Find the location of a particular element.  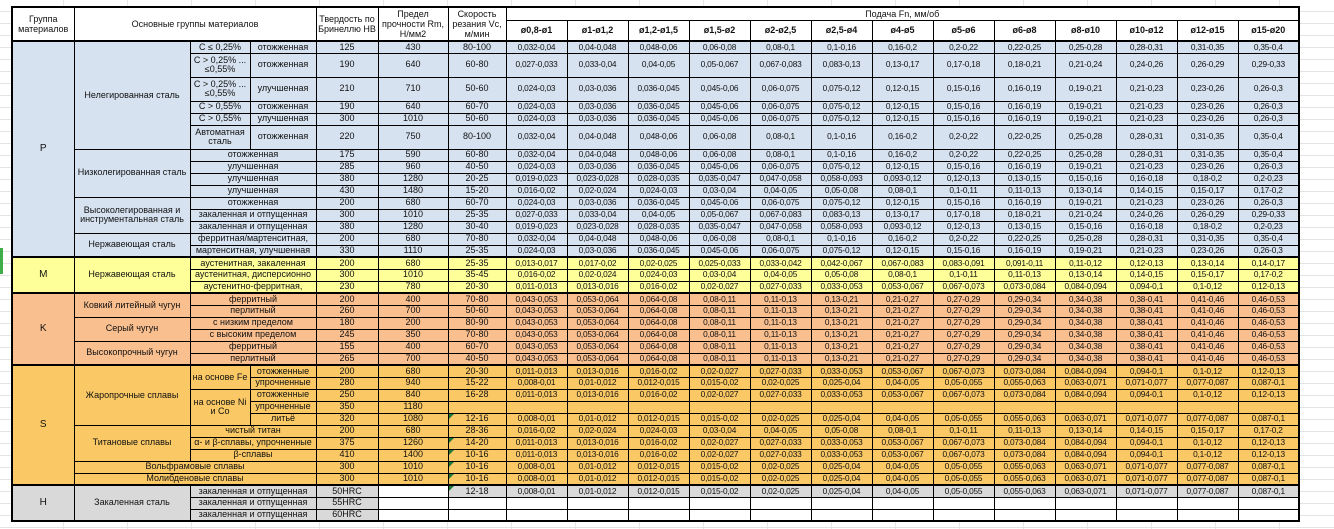

feed-cell: 0,06-0,08 is located at coordinates (719, 155).